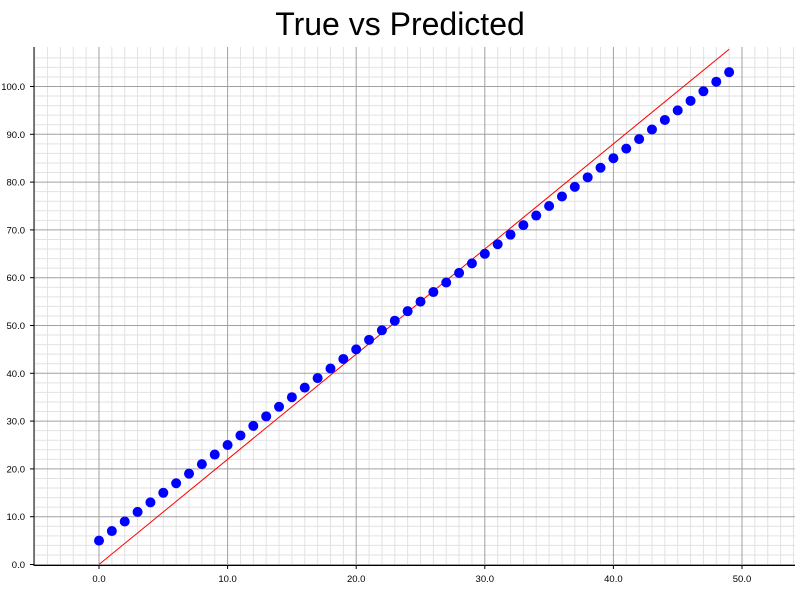 The image size is (800, 600). Describe the element at coordinates (18, 565) in the screenshot. I see `y-tick-label: 0.0` at that location.